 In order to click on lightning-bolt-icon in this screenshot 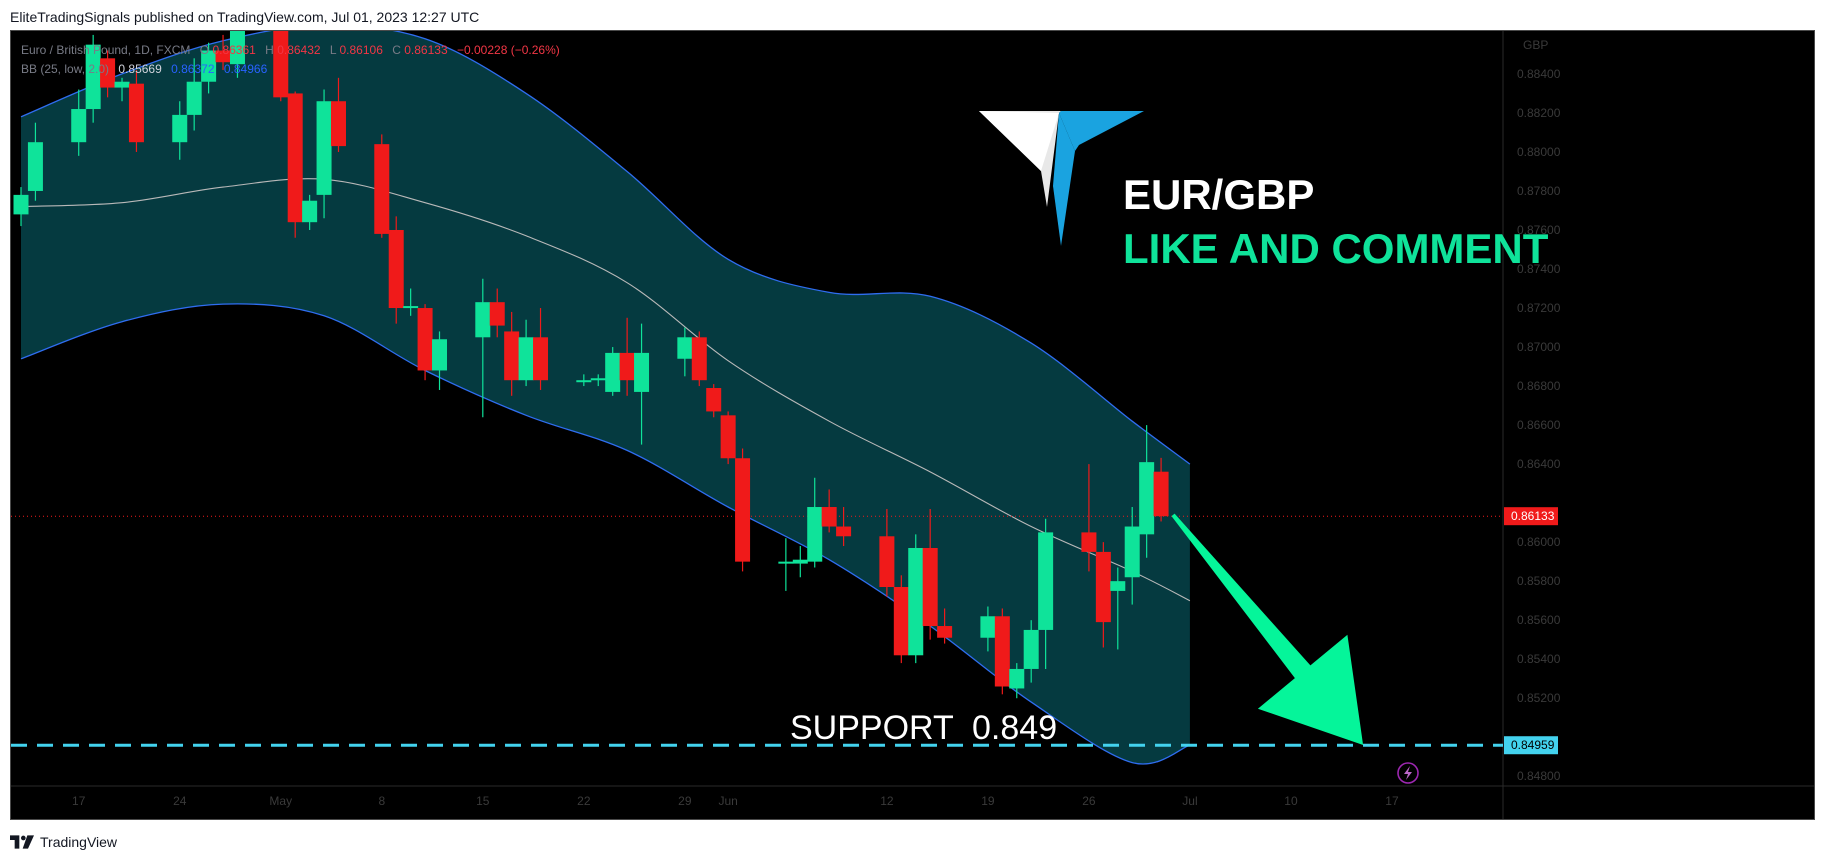, I will do `click(1408, 773)`.